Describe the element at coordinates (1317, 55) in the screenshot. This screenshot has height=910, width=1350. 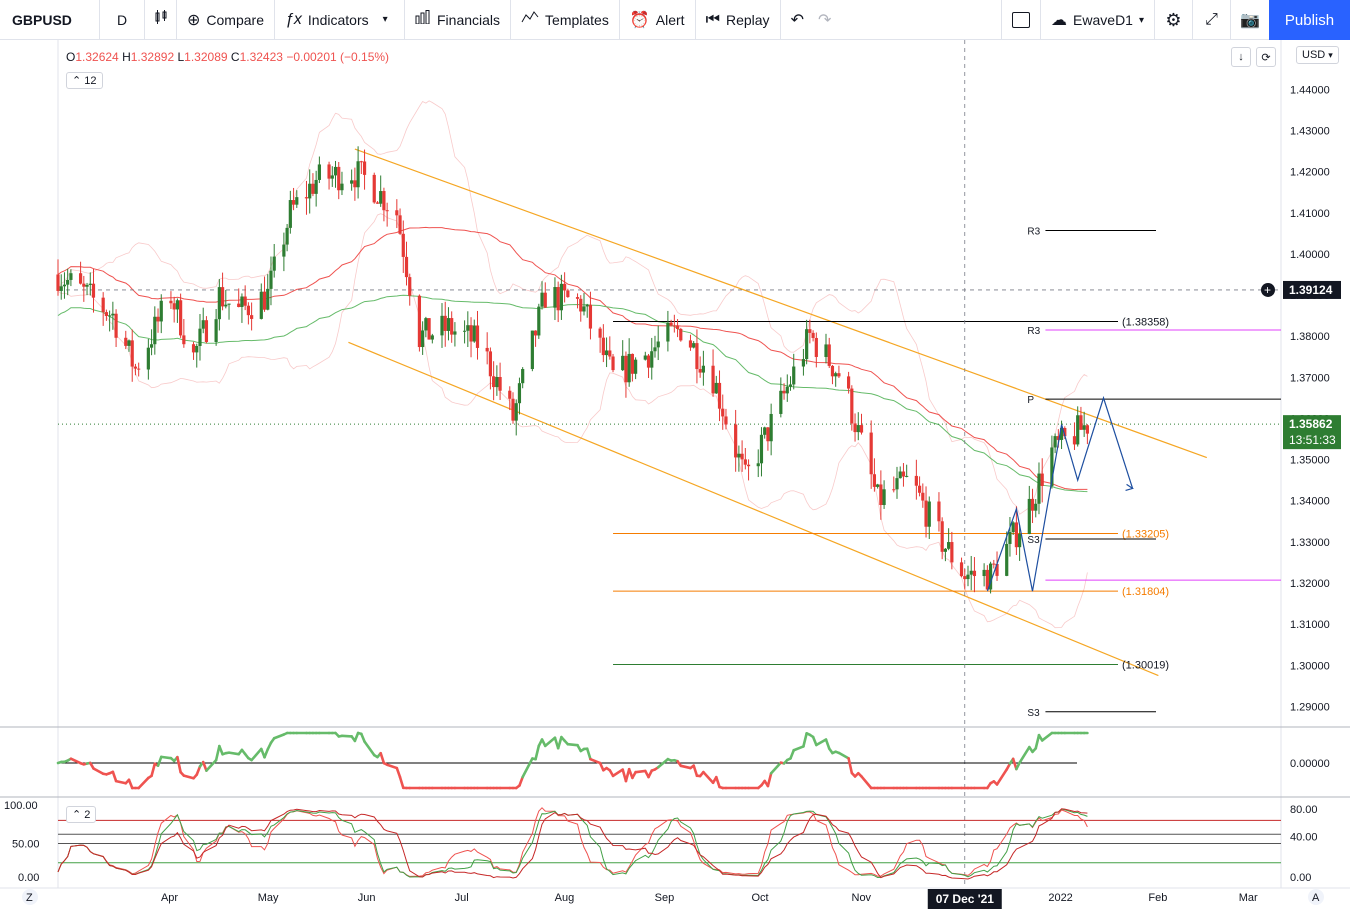
I see `currency-button: USD ▾` at that location.